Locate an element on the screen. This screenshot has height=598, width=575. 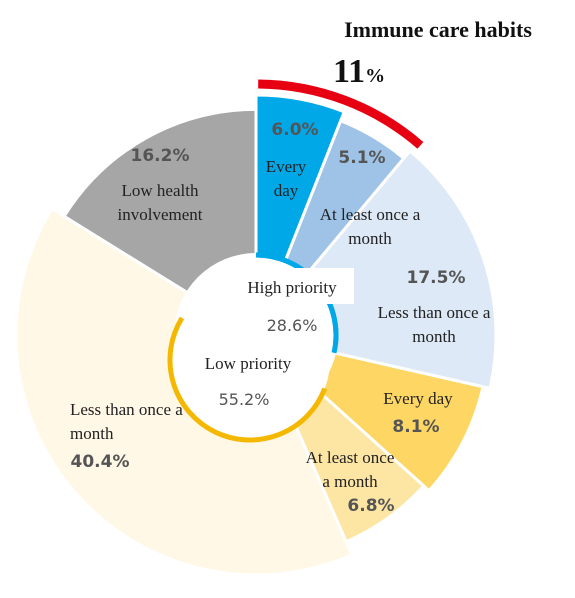
chart-title: Immune care habits is located at coordinates (438, 29).